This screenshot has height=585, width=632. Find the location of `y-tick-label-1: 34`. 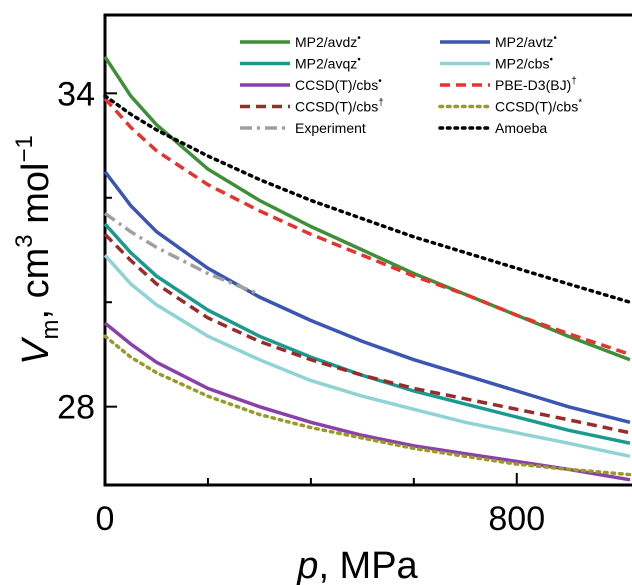

y-tick-label-1: 34 is located at coordinates (76, 94).